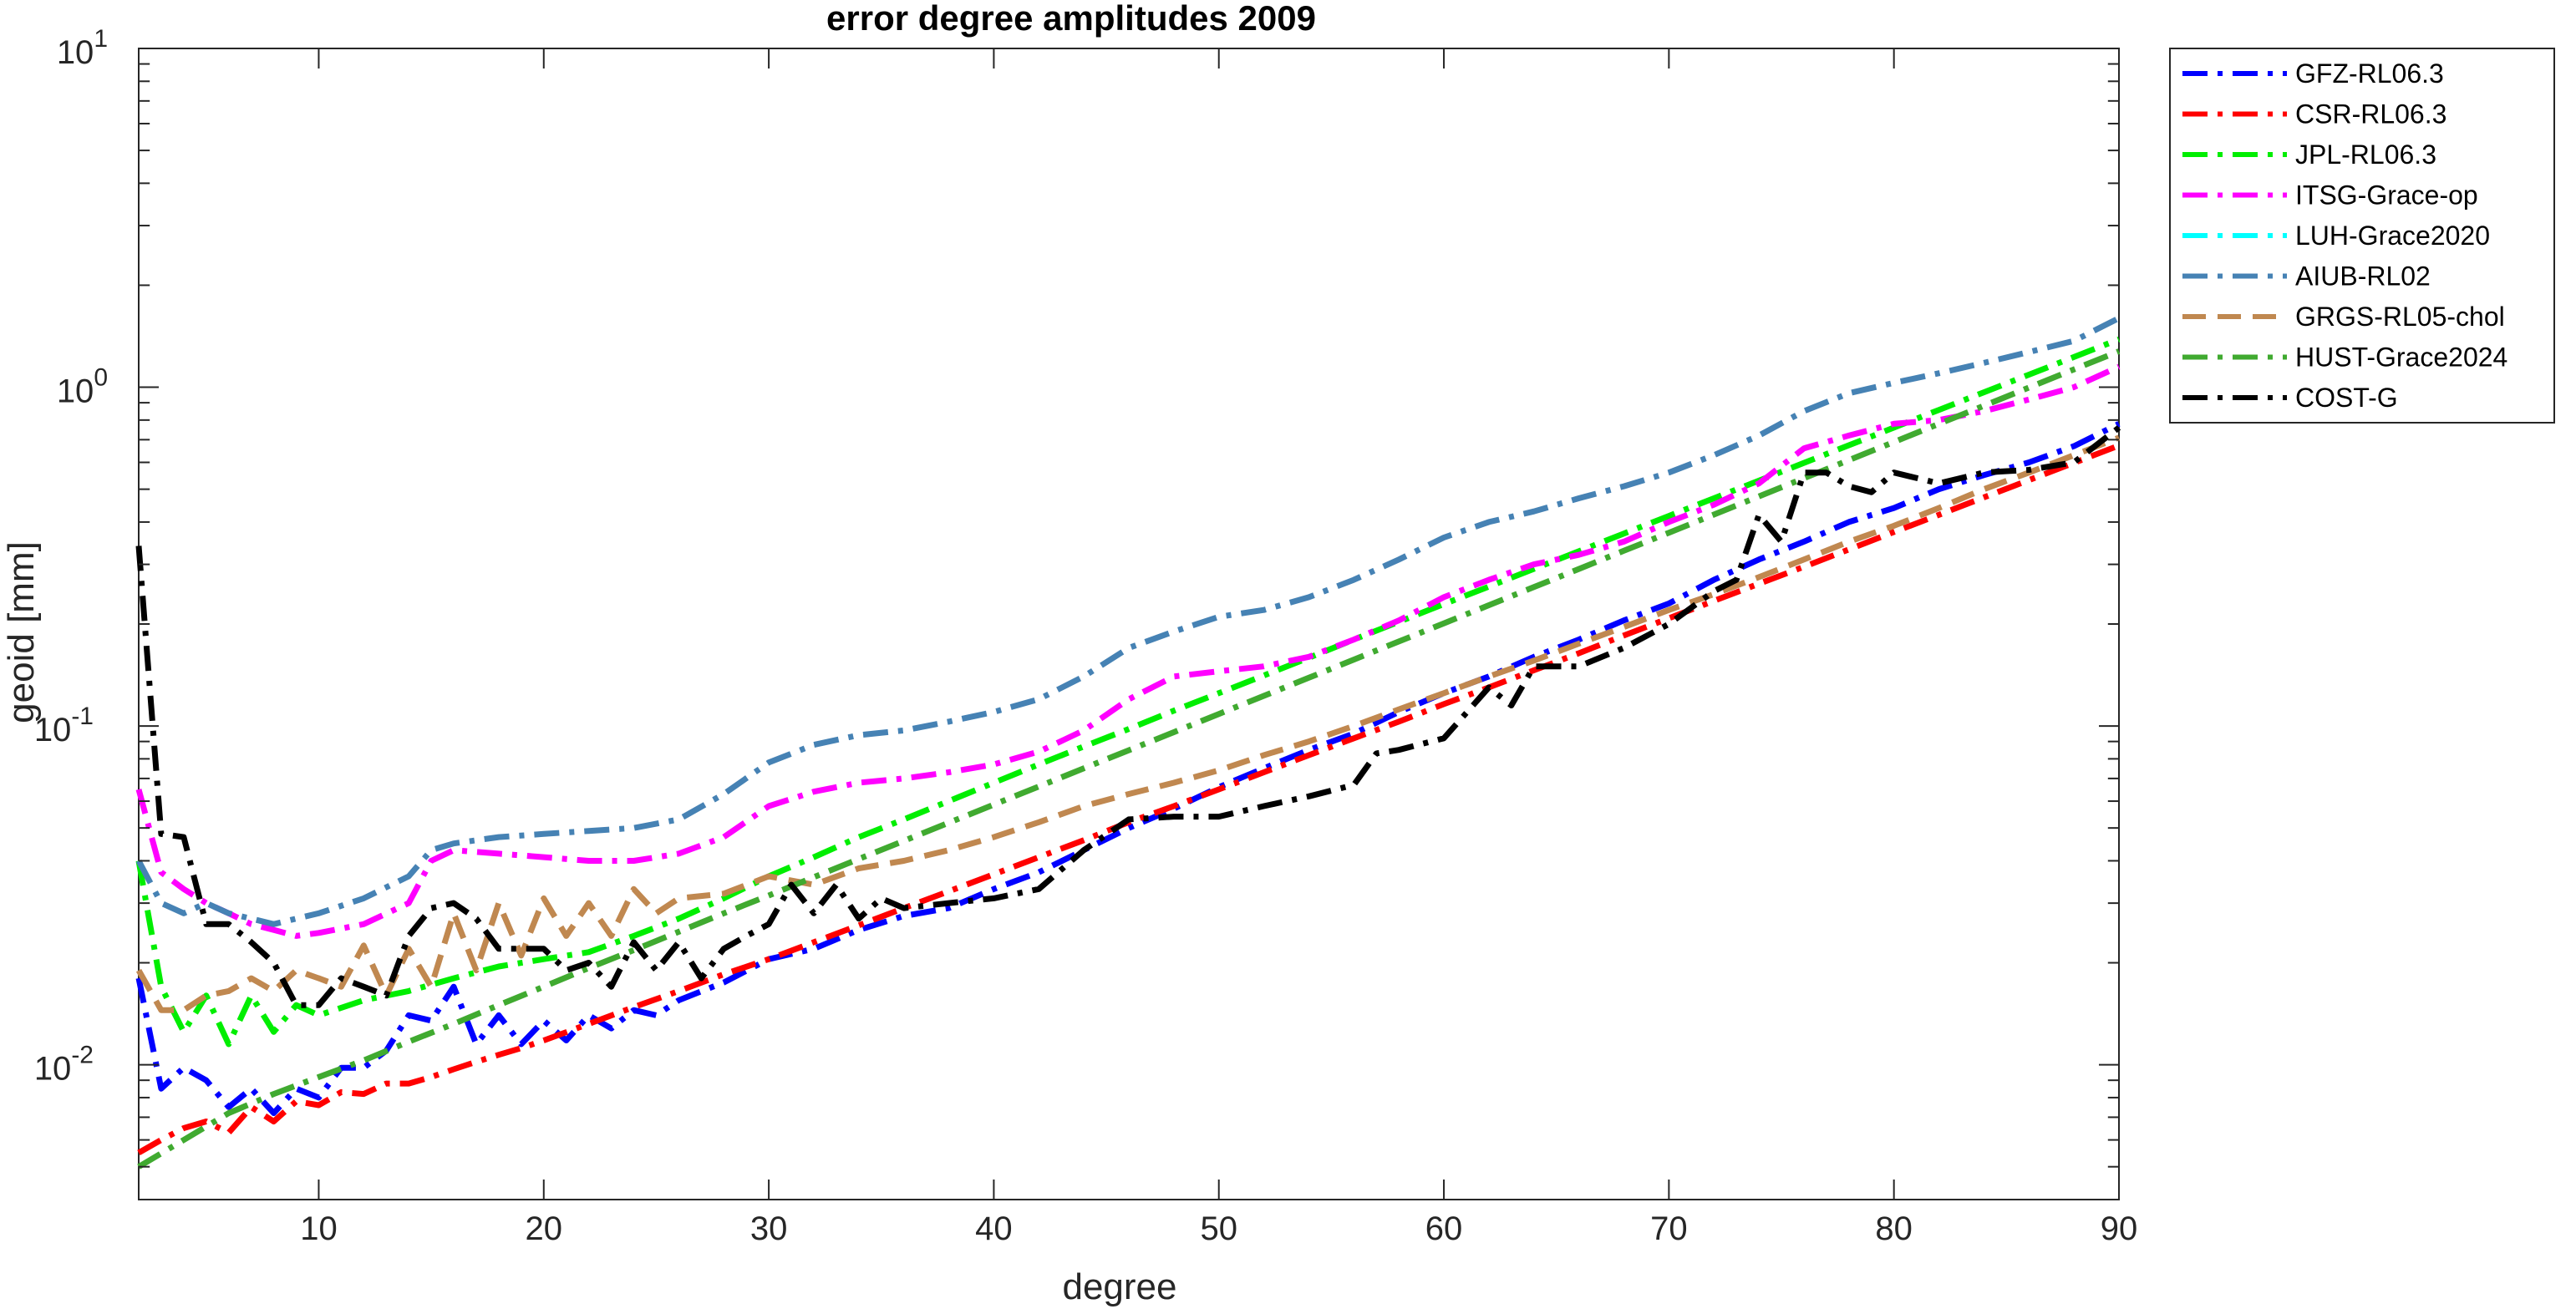 This screenshot has width=2576, height=1309. Describe the element at coordinates (2363, 276) in the screenshot. I see `legend-label-aiub-rl02: AIUB-RL02` at that location.